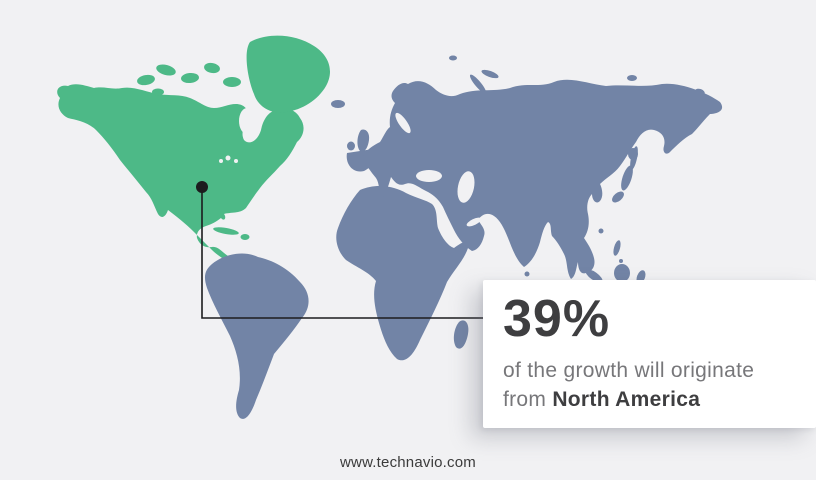 This screenshot has width=816, height=480. What do you see at coordinates (618, 197) in the screenshot?
I see `japan-kyushu` at bounding box center [618, 197].